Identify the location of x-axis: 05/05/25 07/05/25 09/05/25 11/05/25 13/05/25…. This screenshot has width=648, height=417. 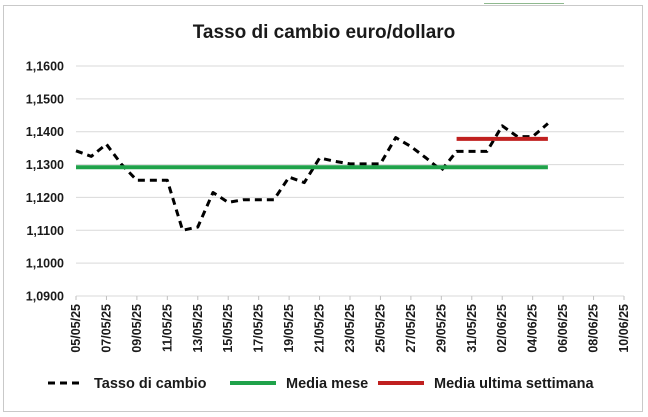
(350, 324).